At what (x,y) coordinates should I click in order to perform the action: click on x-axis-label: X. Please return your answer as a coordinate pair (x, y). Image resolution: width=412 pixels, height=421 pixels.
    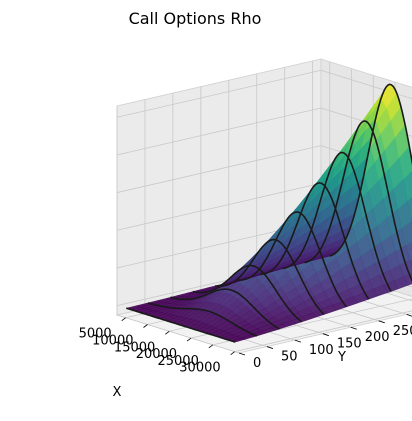
    Looking at the image, I should click on (117, 392).